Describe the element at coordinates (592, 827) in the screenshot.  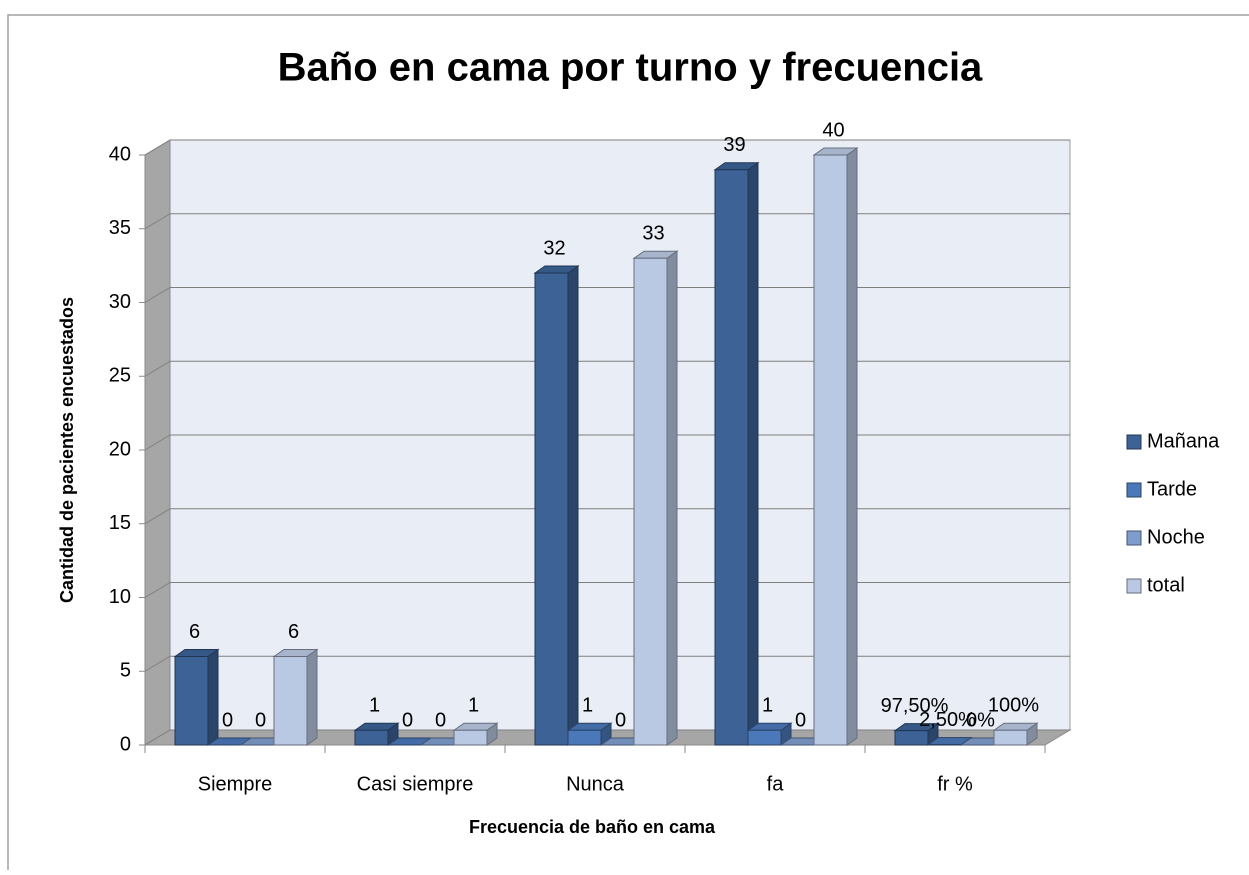
I see `x-axis-label: Frecuencia de baño en cama` at that location.